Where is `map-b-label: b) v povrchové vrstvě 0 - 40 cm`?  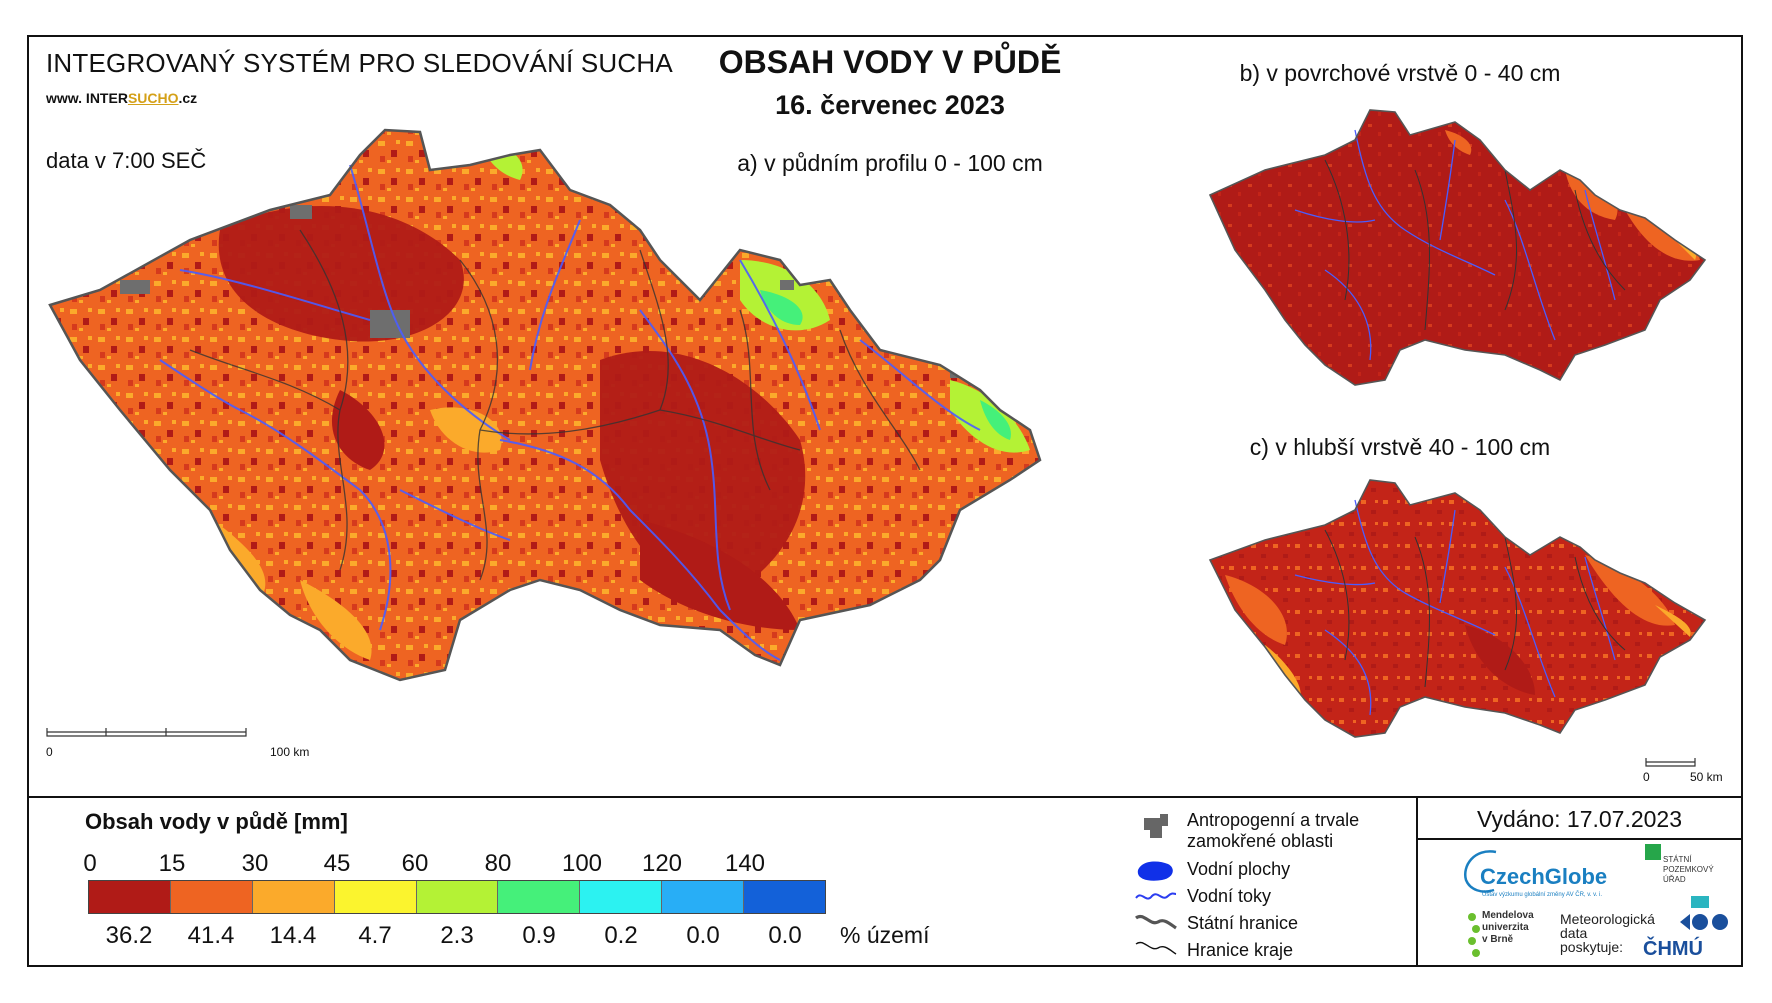
map-b-label: b) v povrchové vrstvě 0 - 40 cm is located at coordinates (1400, 73).